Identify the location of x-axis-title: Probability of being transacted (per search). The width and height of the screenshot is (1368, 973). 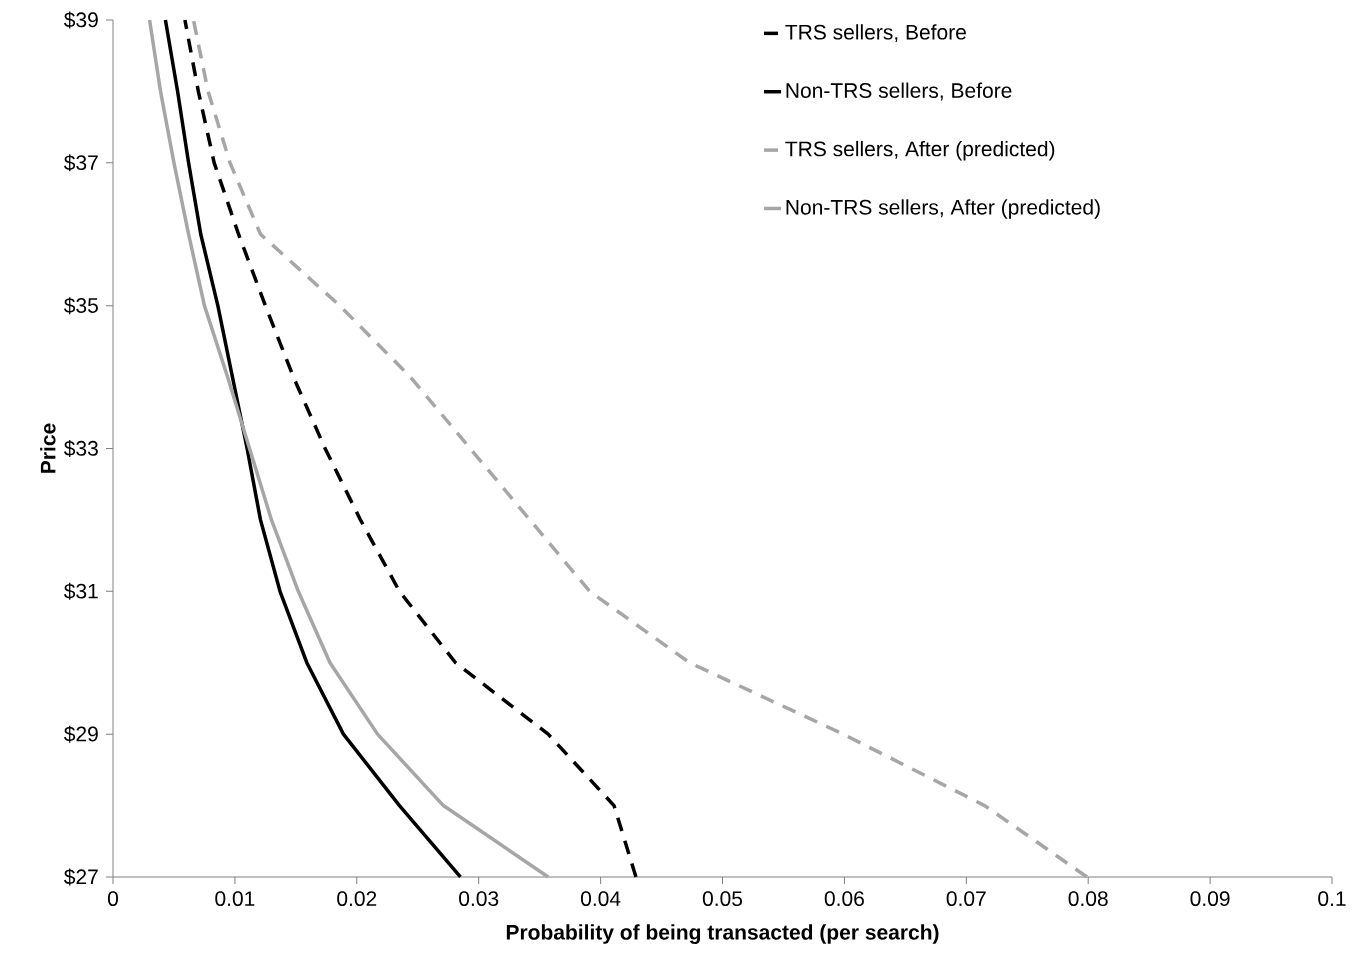
(722, 934).